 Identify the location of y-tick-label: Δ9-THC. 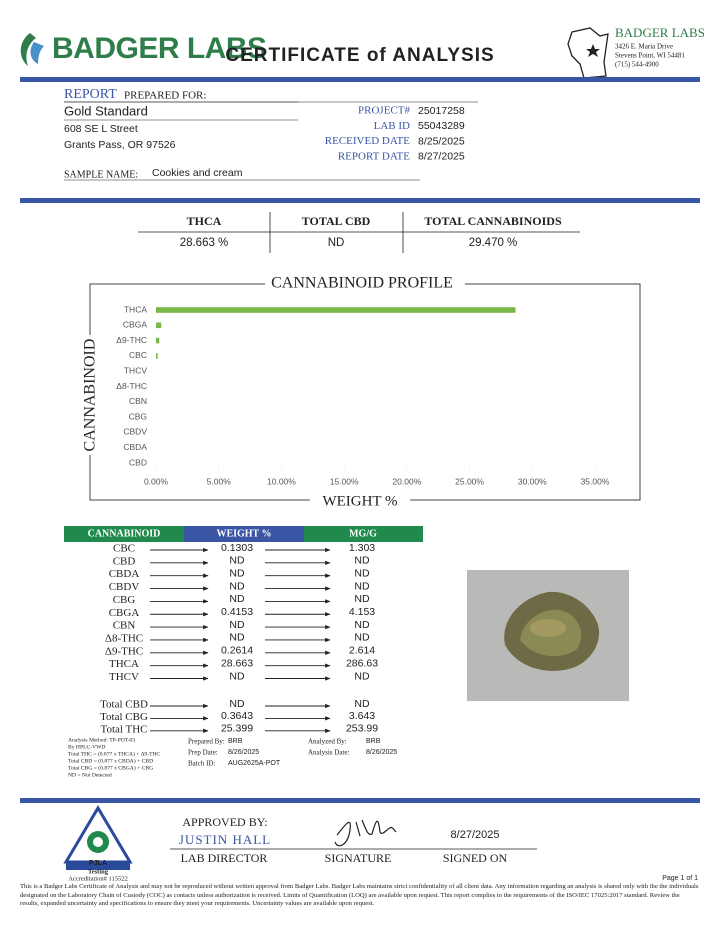
(131, 340).